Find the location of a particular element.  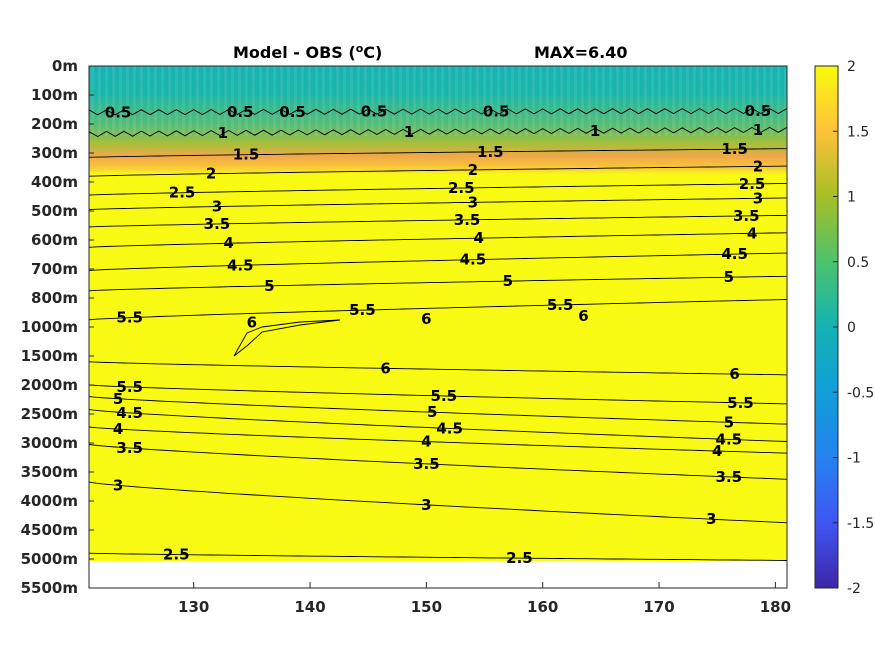

colorbar-ticks: 2 1.5 1 0.5 0 -0.5 -1 -1.5 -2 is located at coordinates (853, 328).